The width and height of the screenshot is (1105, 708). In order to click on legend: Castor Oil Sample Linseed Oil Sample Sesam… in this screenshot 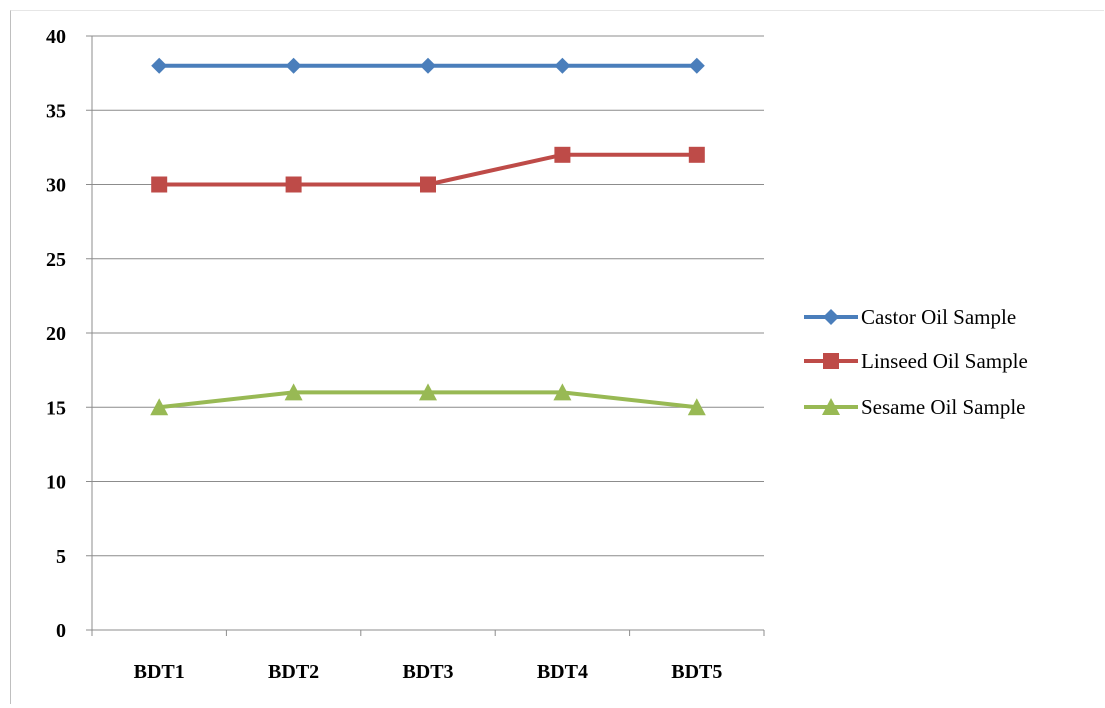, I will do `click(916, 362)`.